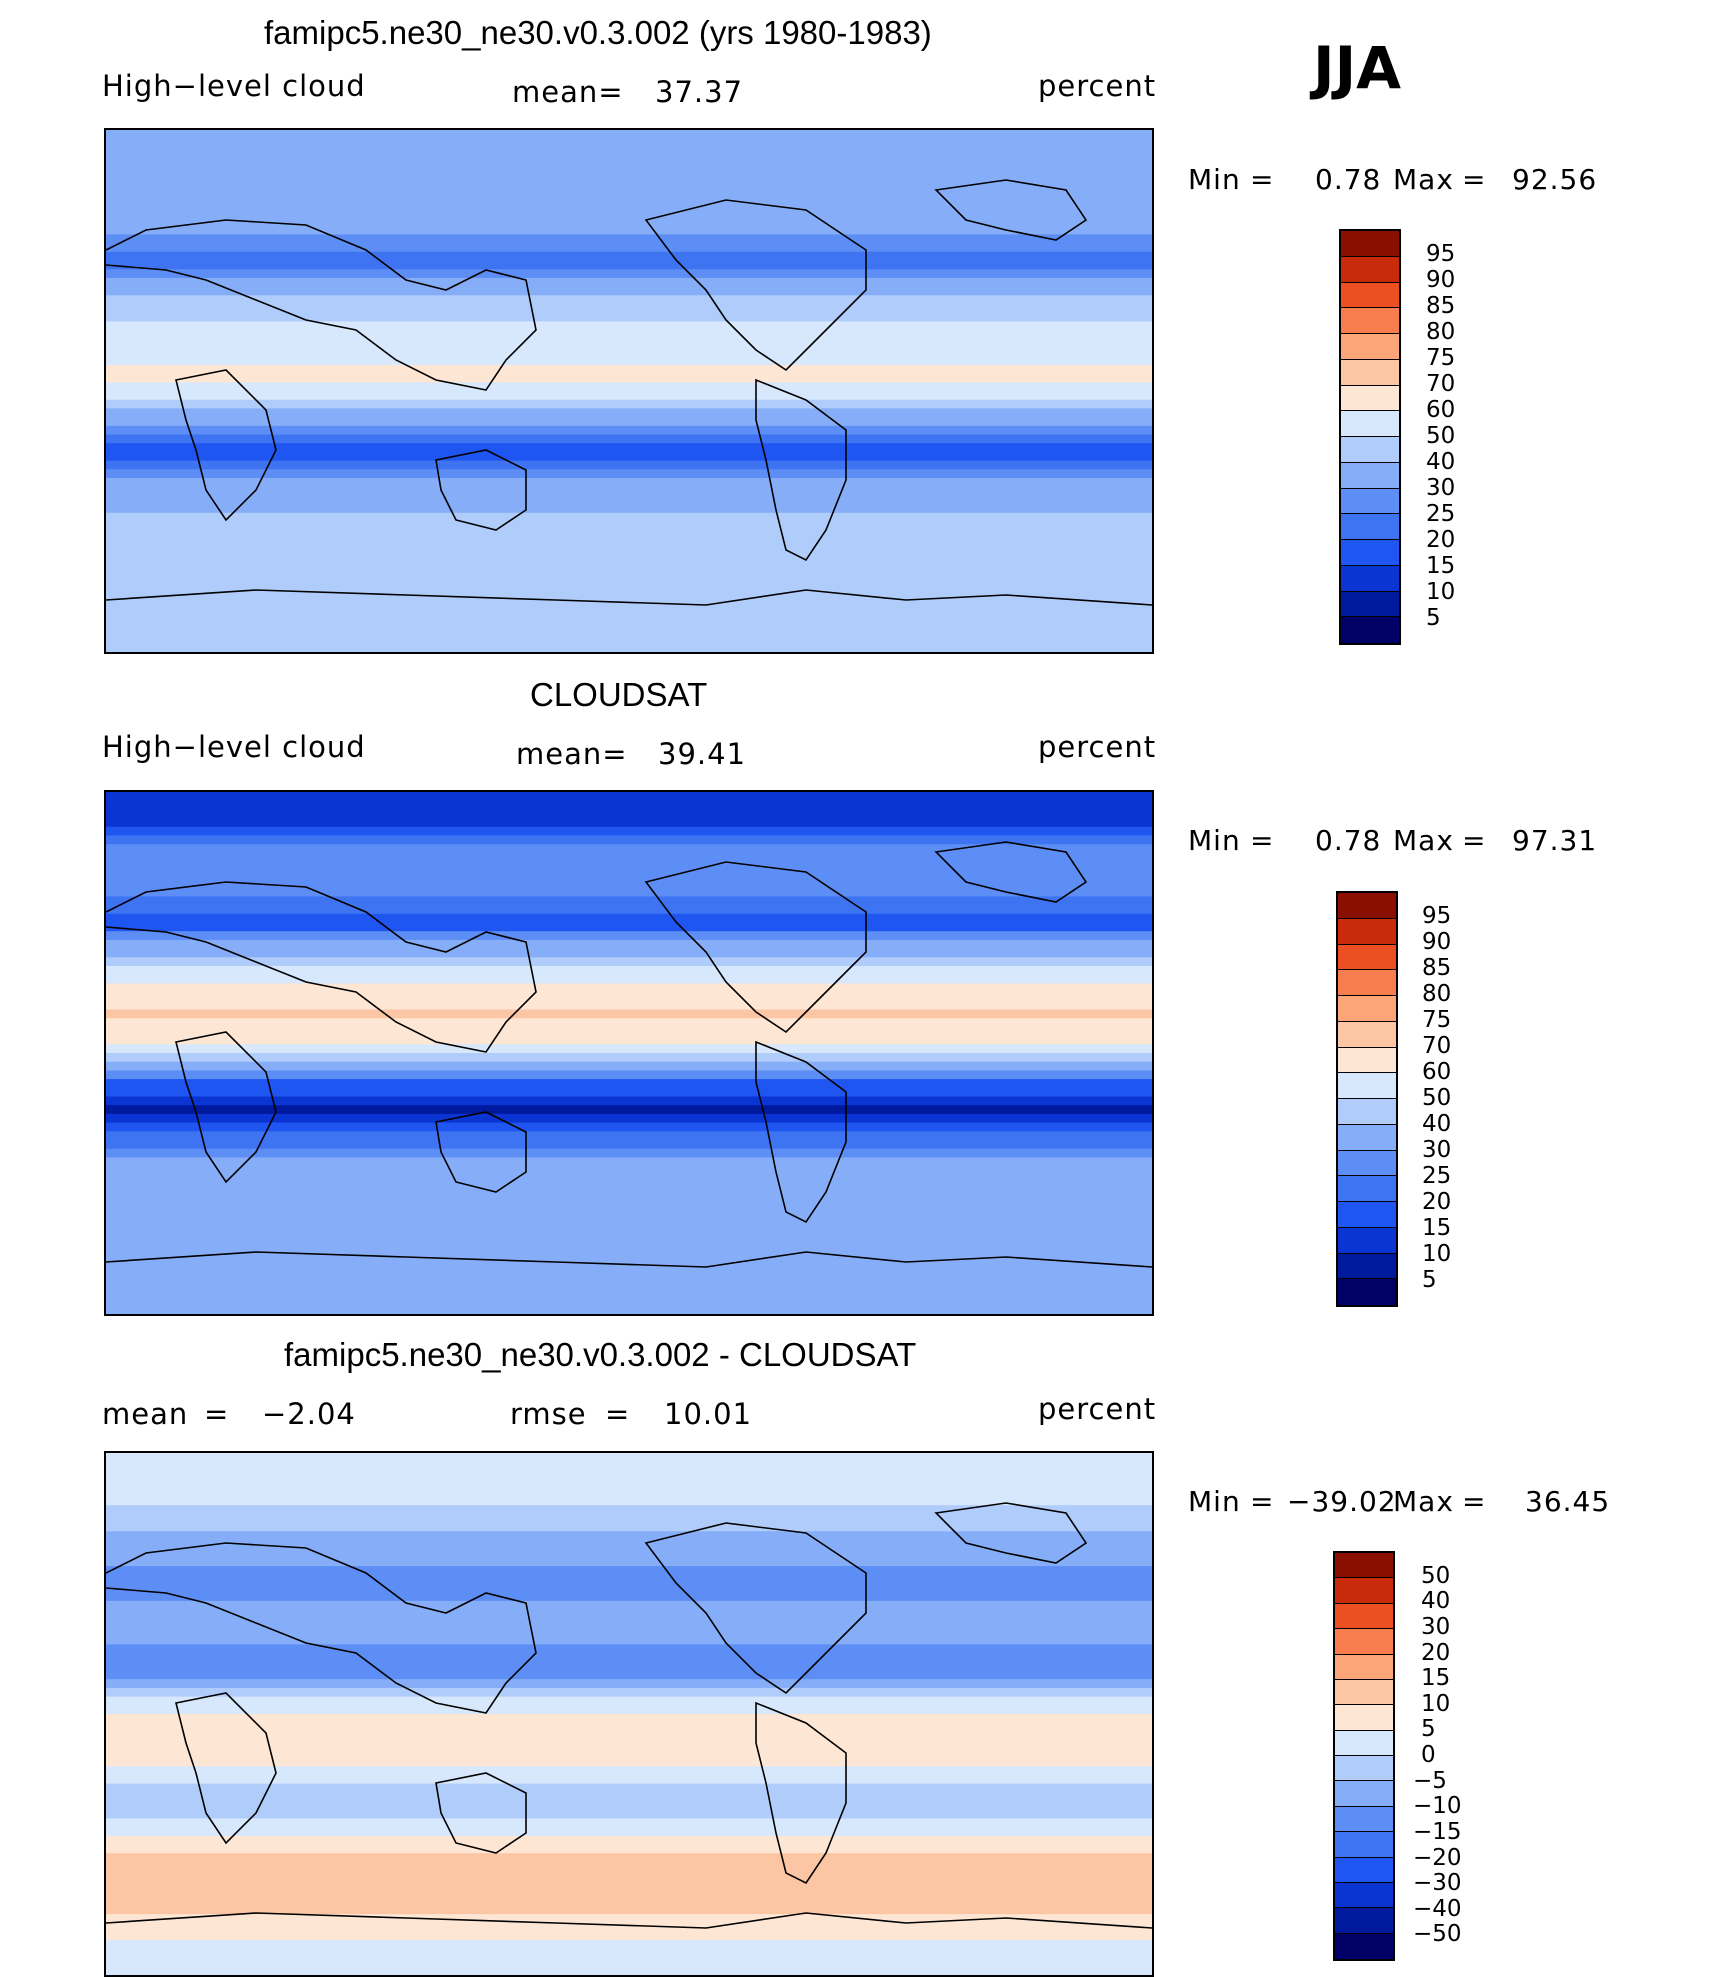  Describe the element at coordinates (1436, 1626) in the screenshot. I see `colorbar-tick-label: 30` at that location.